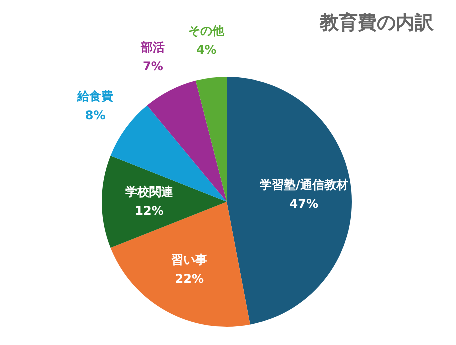 The height and width of the screenshot is (345, 456). What do you see at coordinates (95, 97) in the screenshot?
I see `slice-label: 給食費` at bounding box center [95, 97].